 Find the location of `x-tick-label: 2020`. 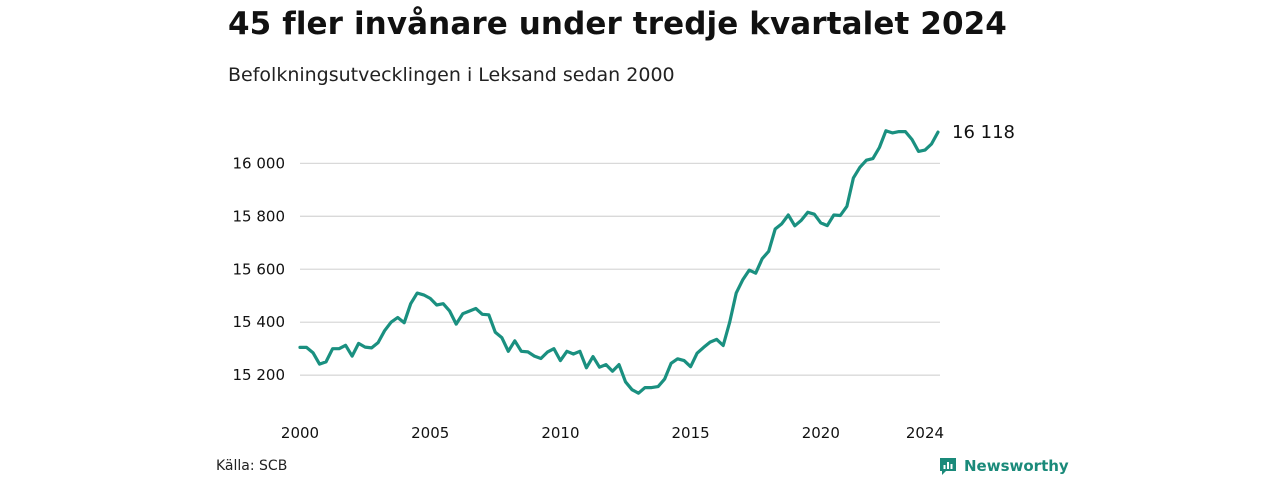

x-tick-label: 2020 is located at coordinates (821, 433).